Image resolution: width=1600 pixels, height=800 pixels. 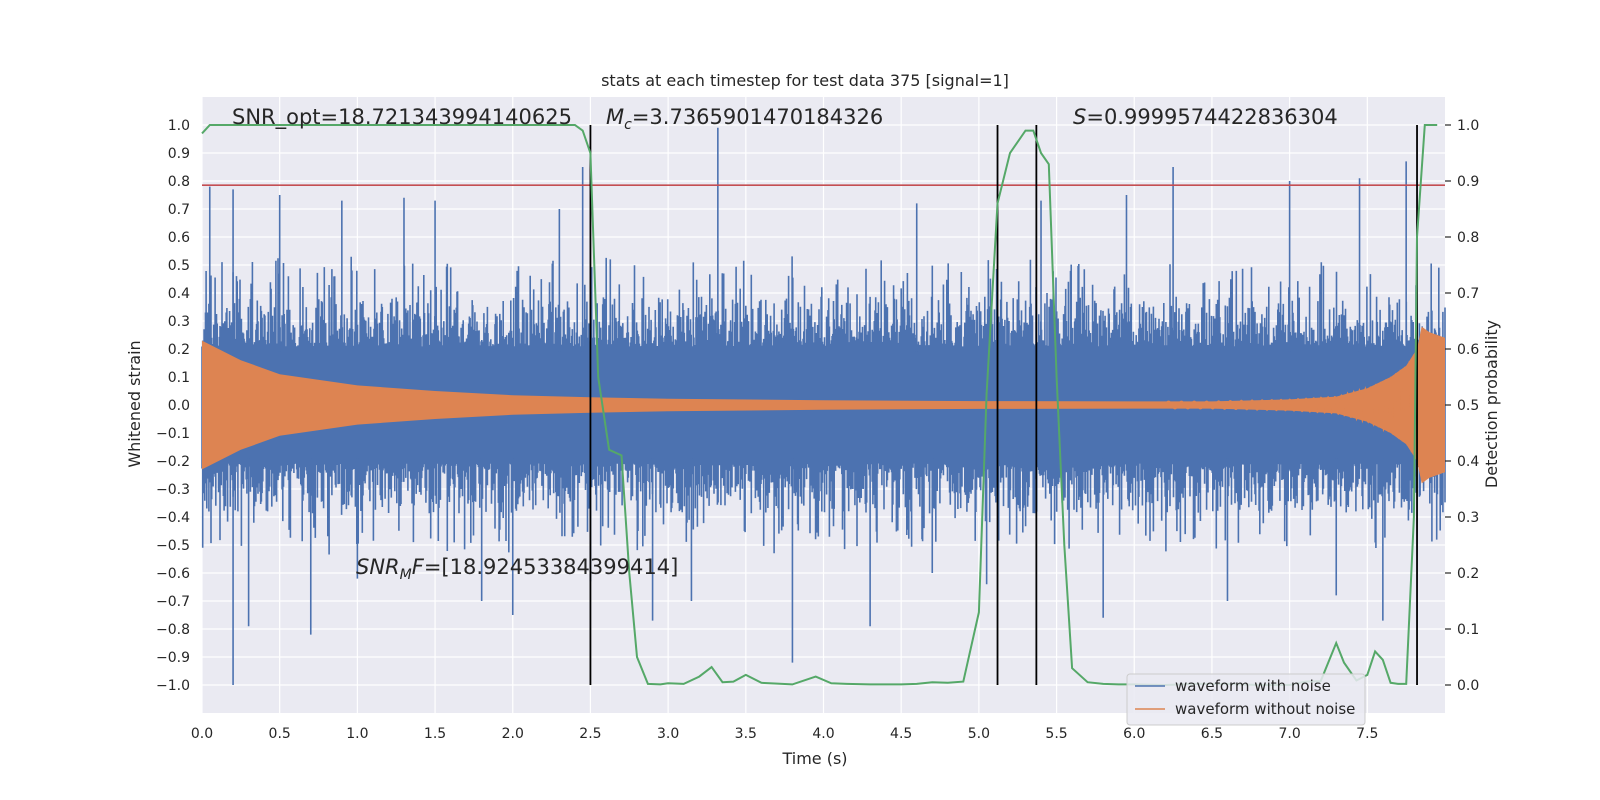 I want to click on y-tick-label: 0.0, so click(x=179, y=406).